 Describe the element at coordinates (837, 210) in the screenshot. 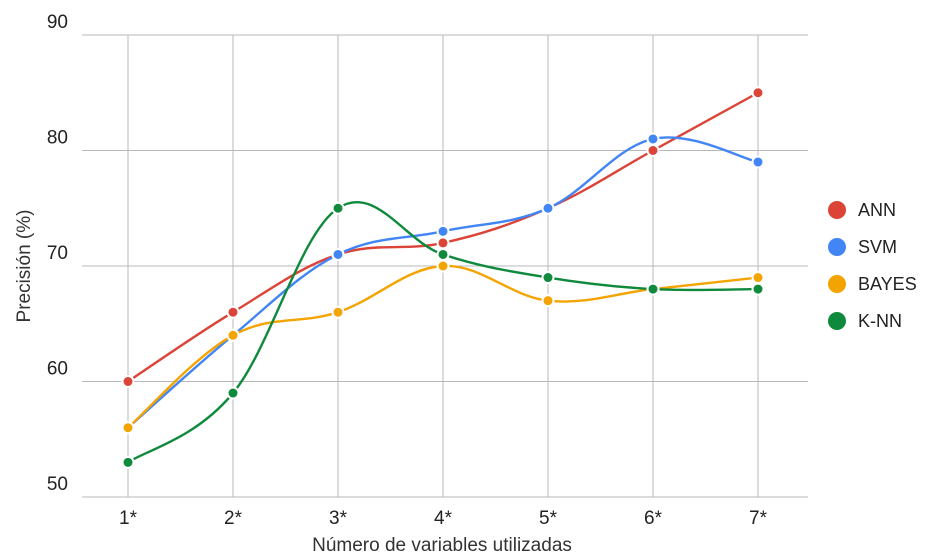

I see `legend-marker-ann` at that location.